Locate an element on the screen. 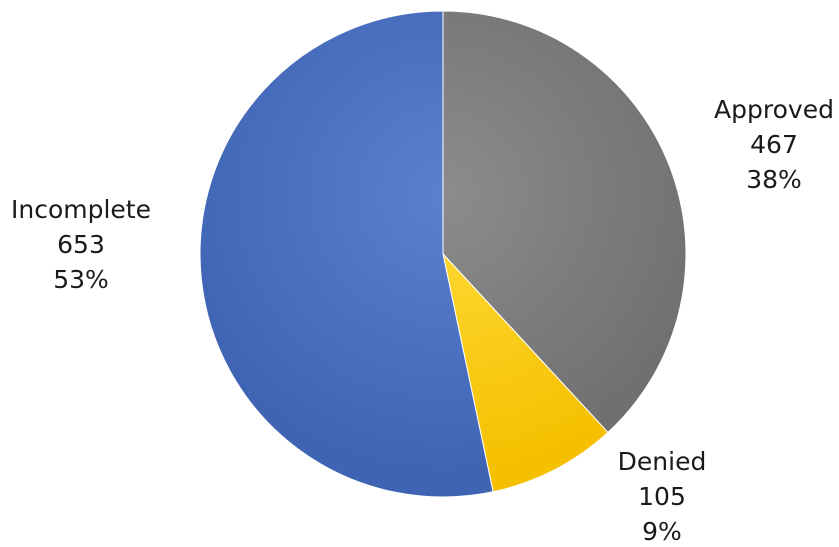  slice-label-incomplete: Incomplete is located at coordinates (81, 209).